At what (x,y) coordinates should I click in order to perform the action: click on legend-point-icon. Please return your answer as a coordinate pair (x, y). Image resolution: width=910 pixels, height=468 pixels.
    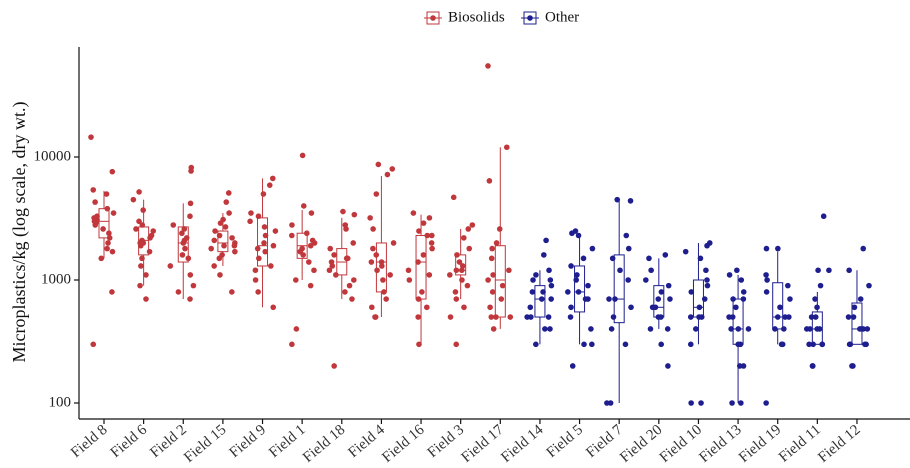
    Looking at the image, I should click on (530, 18).